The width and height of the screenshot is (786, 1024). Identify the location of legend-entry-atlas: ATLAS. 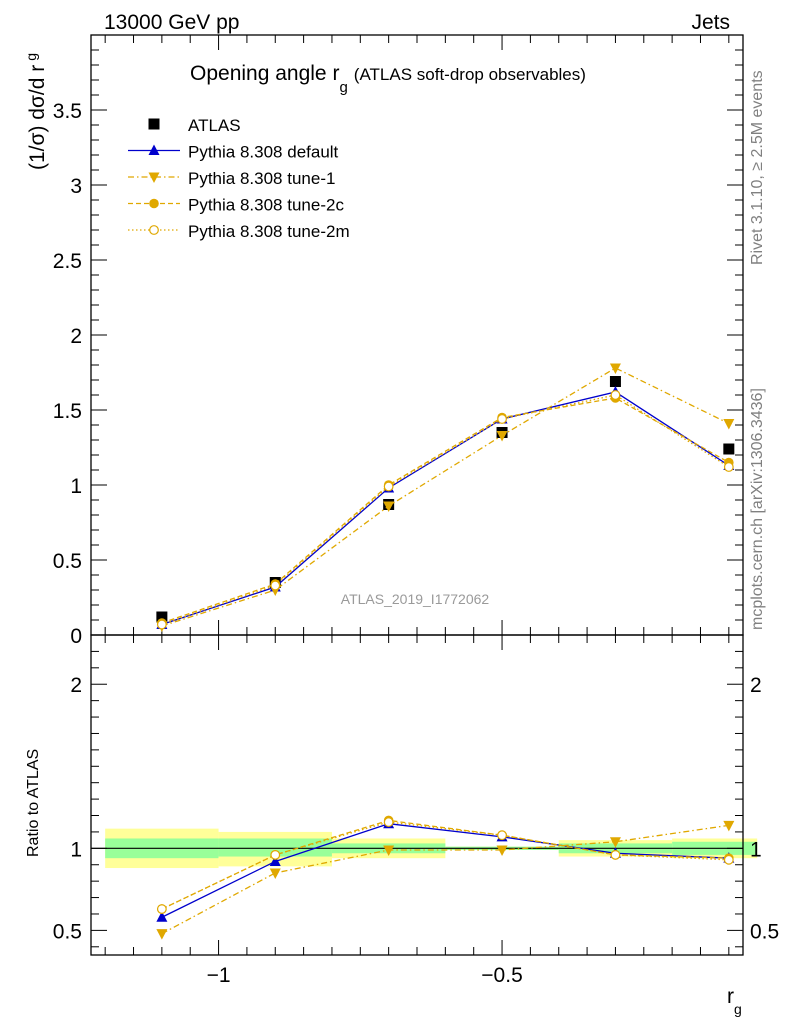
(194, 125).